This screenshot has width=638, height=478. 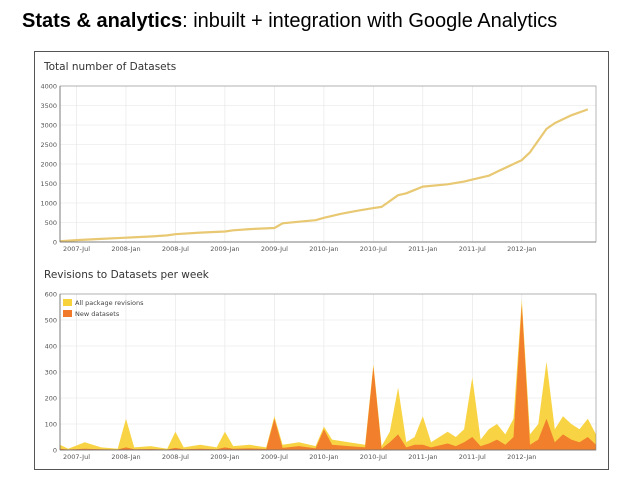 What do you see at coordinates (125, 249) in the screenshot?
I see `chart1-xtick-label: 2008-Jan` at bounding box center [125, 249].